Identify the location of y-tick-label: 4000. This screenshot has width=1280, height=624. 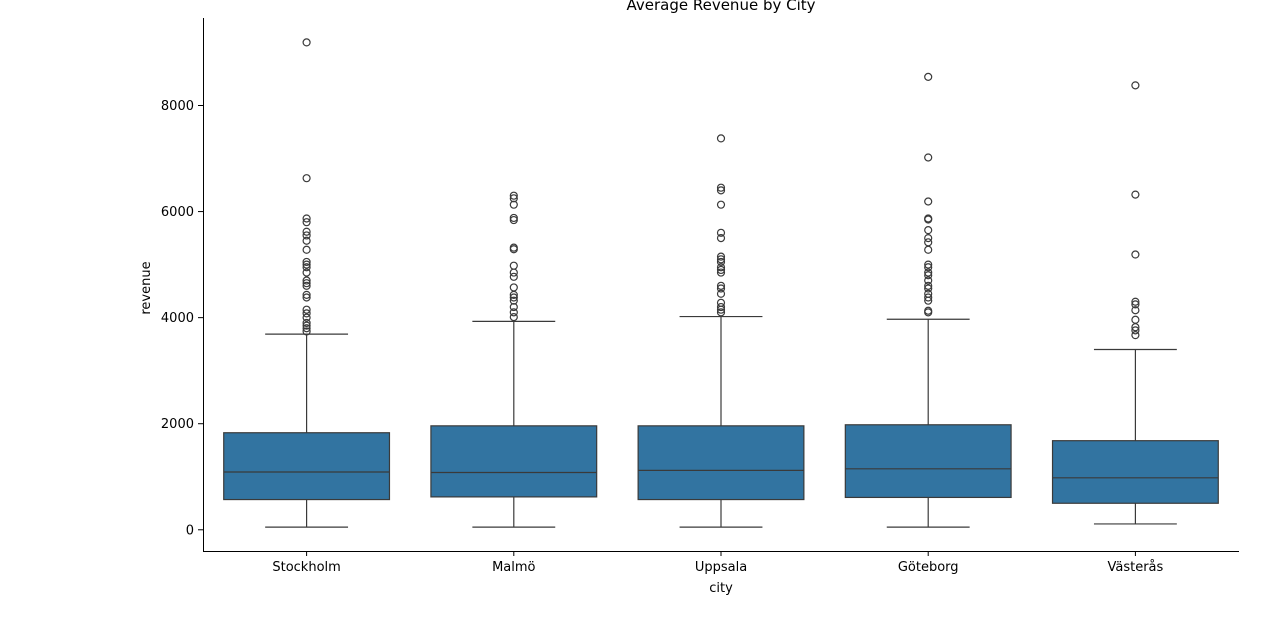
(177, 318).